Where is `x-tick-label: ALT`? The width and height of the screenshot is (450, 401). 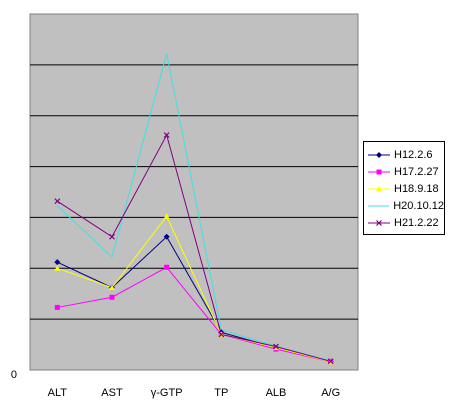
x-tick-label: ALT is located at coordinates (58, 393).